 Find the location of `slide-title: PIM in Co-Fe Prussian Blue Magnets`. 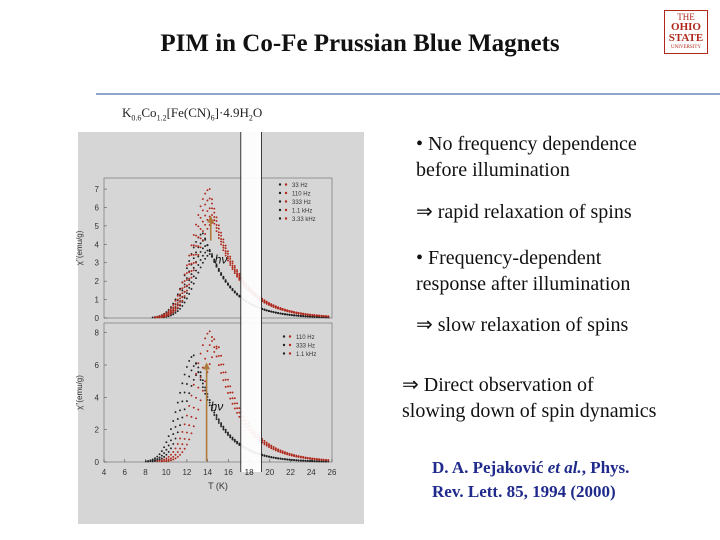

slide-title: PIM in Co-Fe Prussian Blue Magnets is located at coordinates (360, 43).